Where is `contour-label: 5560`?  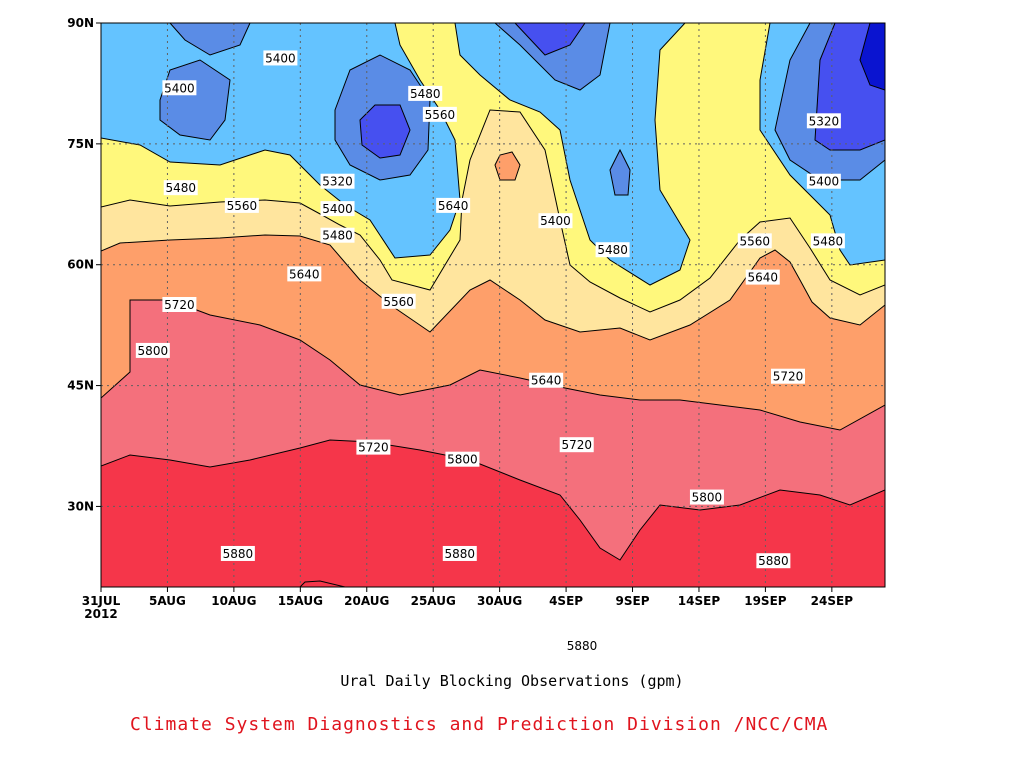
contour-label: 5560 is located at coordinates (754, 241).